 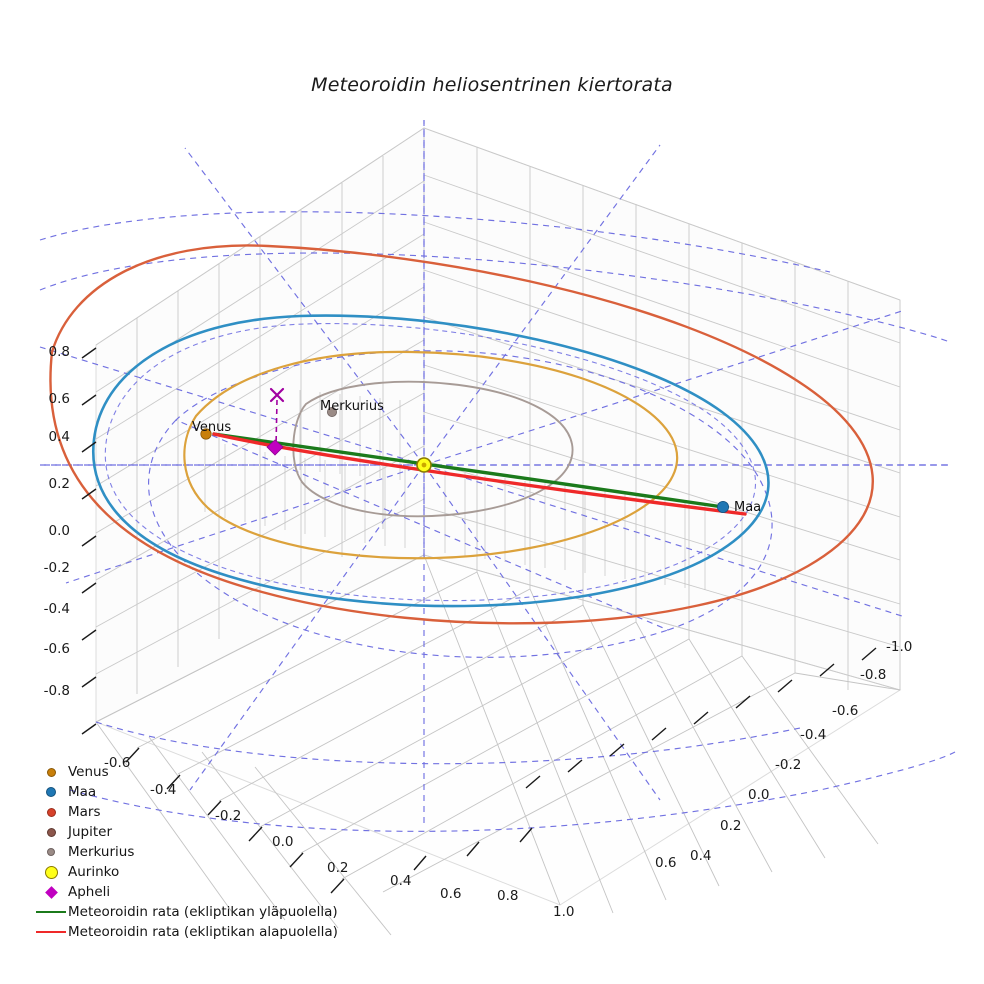 I want to click on meteoroid-path-below-ecliptic, so click(x=479, y=474).